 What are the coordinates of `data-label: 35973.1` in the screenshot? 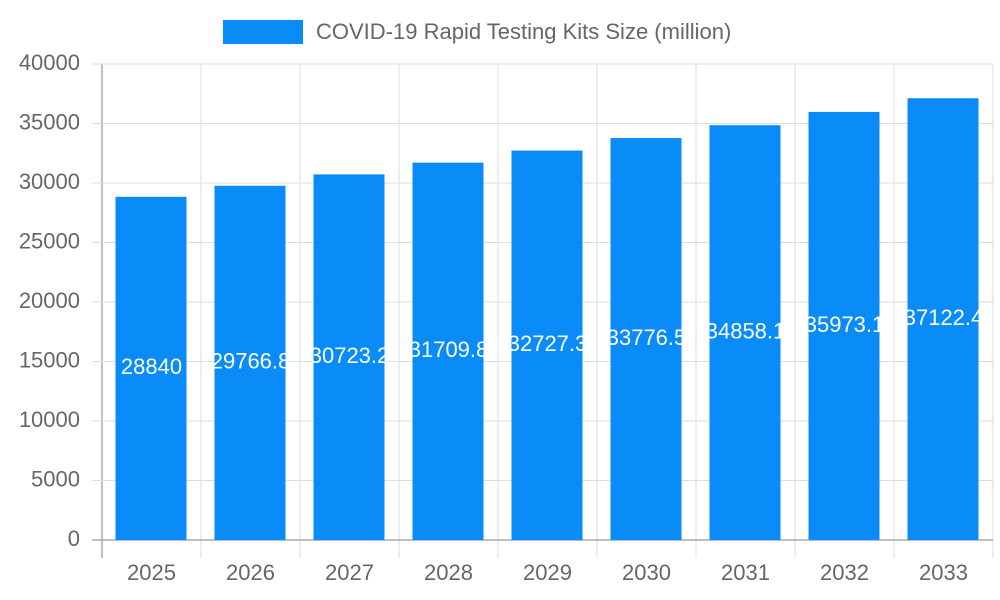 It's located at (845, 324).